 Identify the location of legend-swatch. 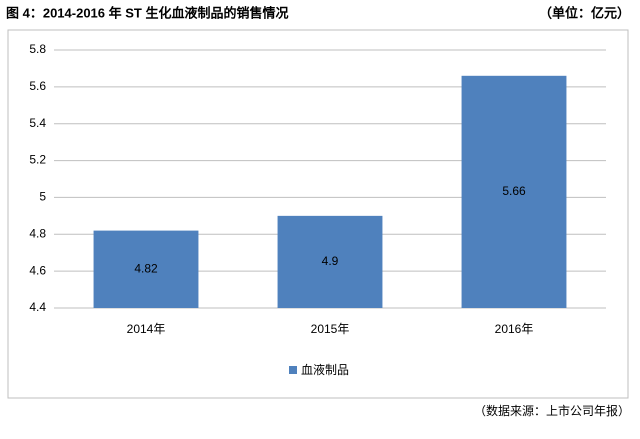
(293, 370).